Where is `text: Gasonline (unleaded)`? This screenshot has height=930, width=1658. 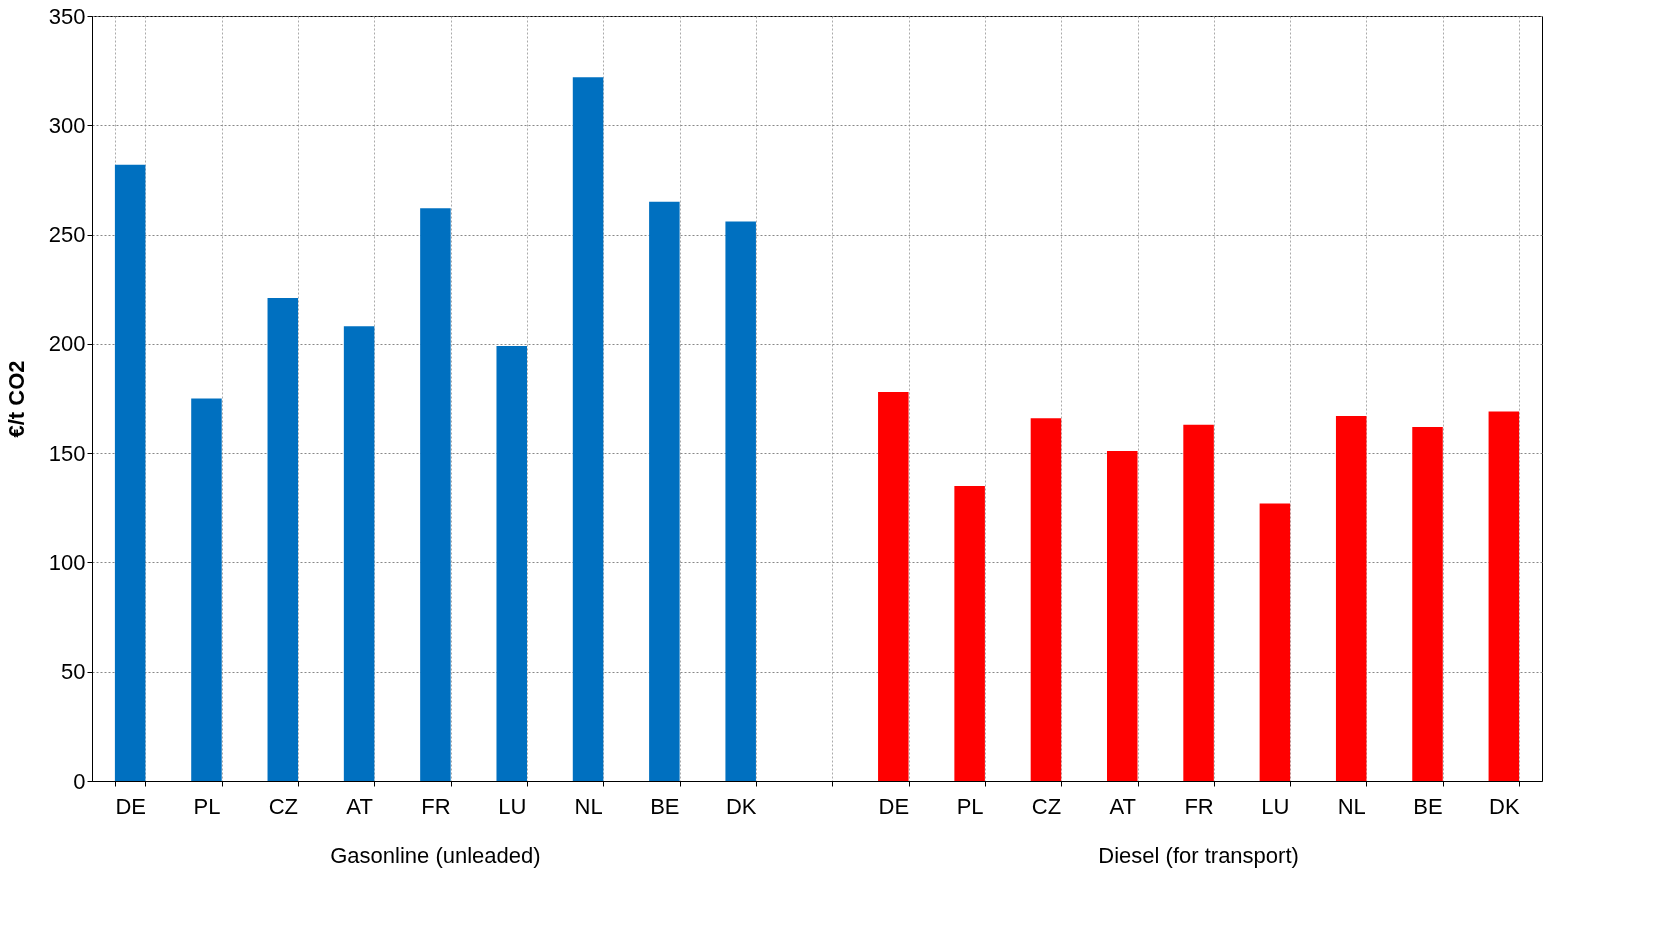
text: Gasonline (unleaded) is located at coordinates (435, 855).